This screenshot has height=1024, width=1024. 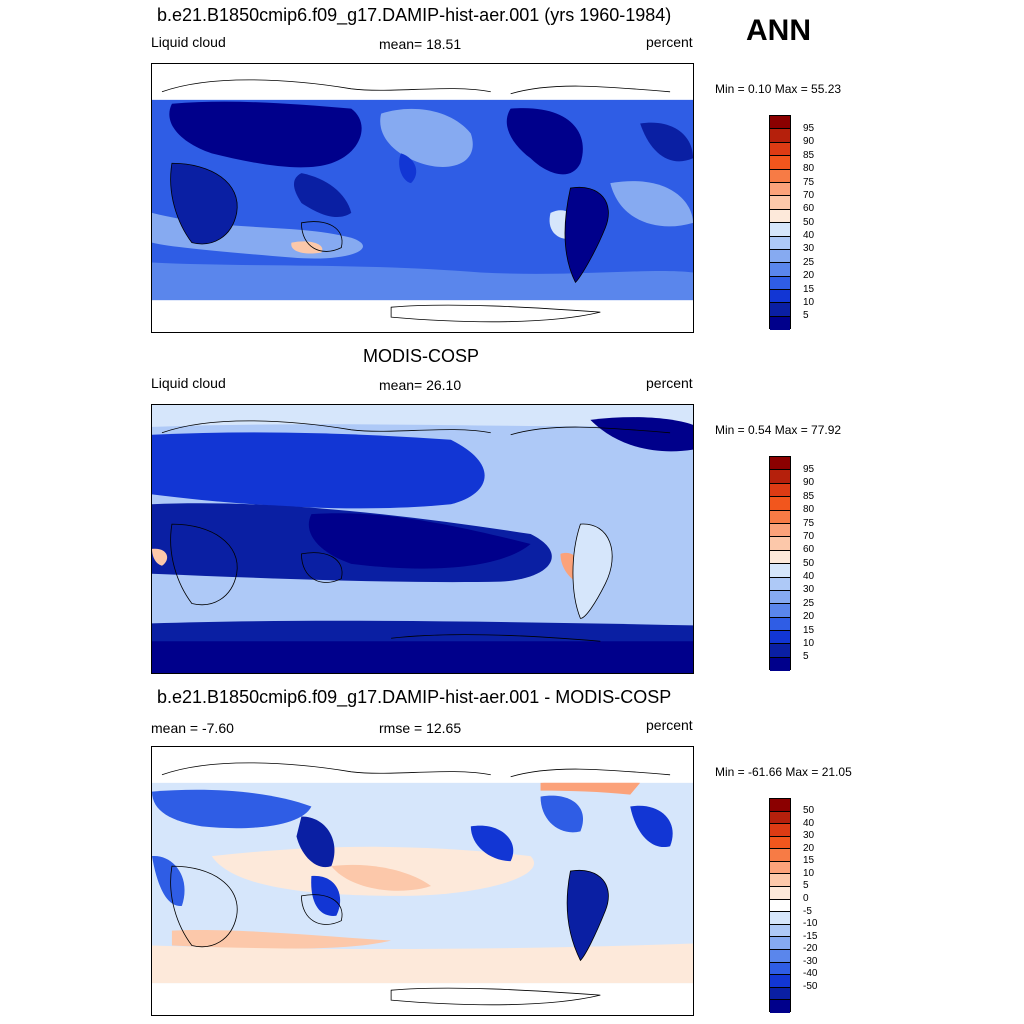 I want to click on colorbar-tick: -50, so click(x=810, y=986).